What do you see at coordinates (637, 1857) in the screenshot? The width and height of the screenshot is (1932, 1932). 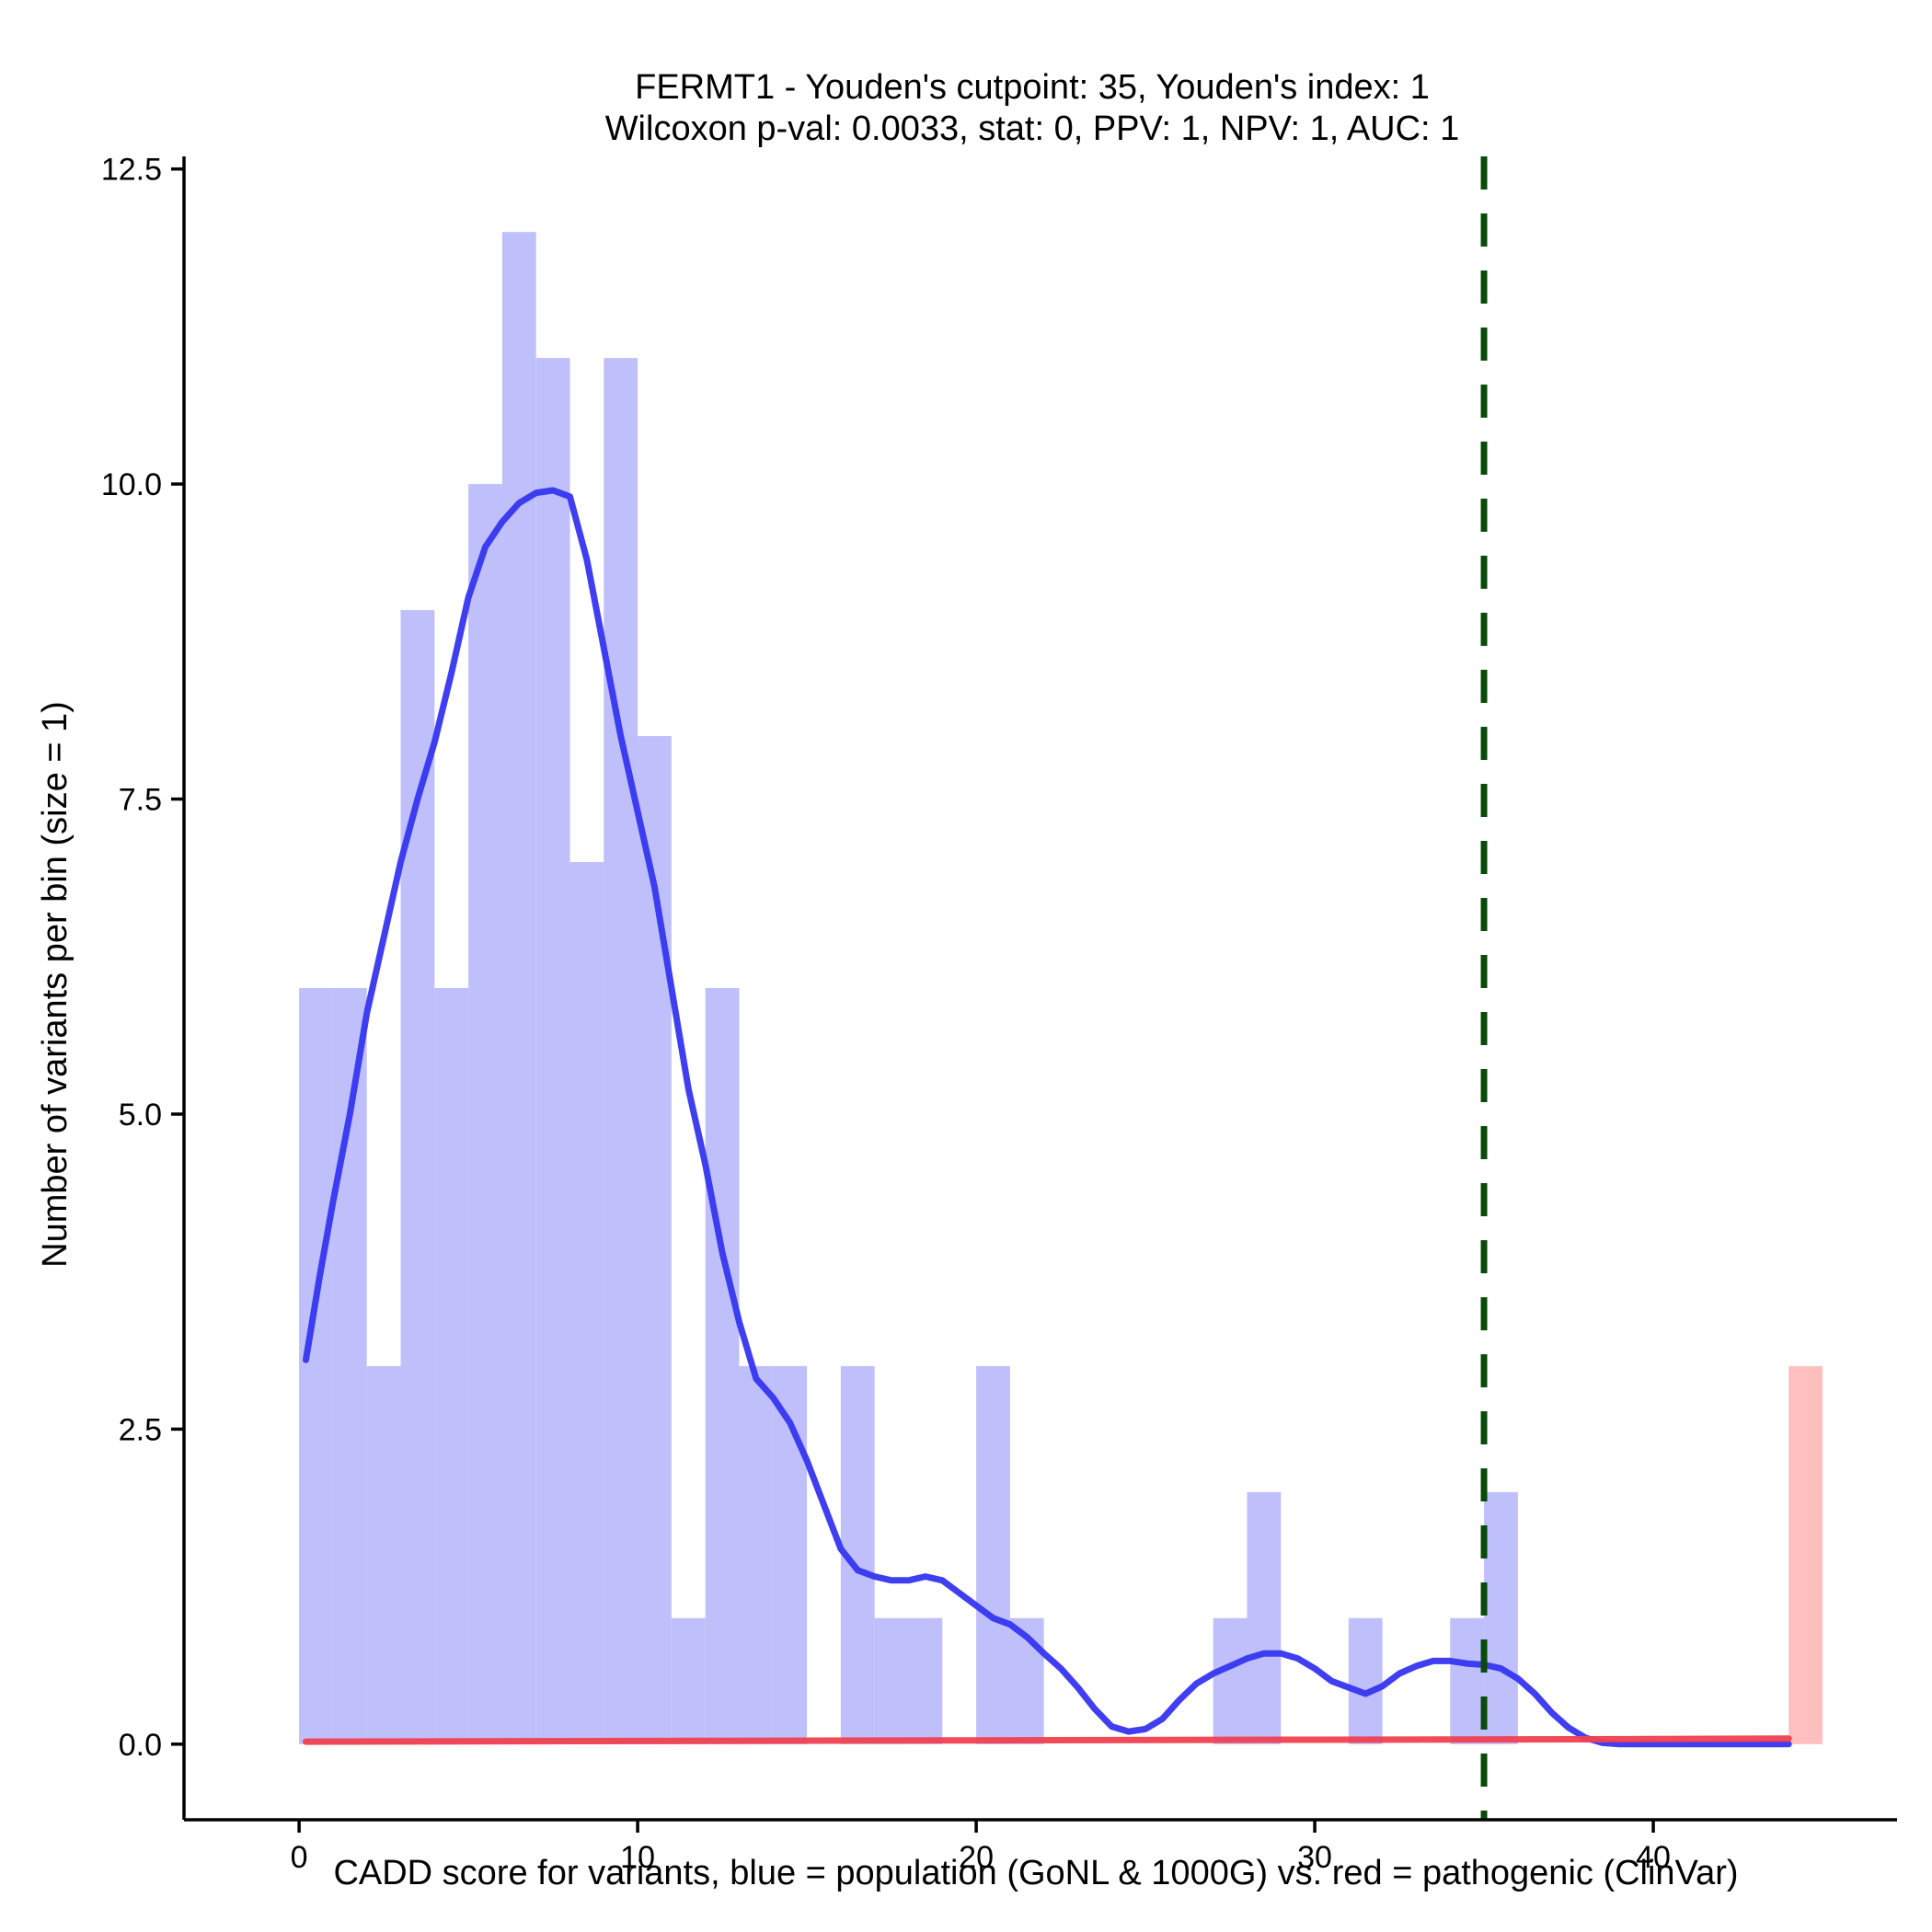 I see `x-tick-label: 10` at bounding box center [637, 1857].